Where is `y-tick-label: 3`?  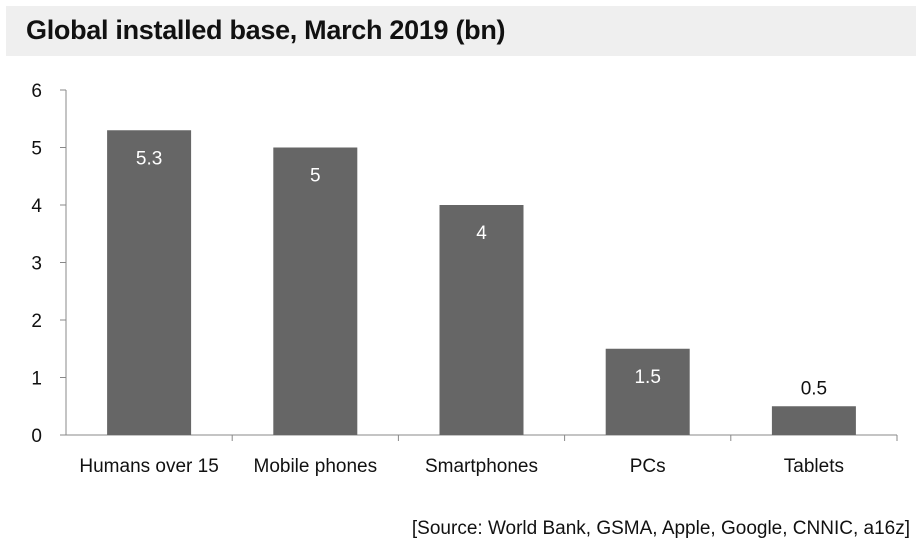 y-tick-label: 3 is located at coordinates (36, 264).